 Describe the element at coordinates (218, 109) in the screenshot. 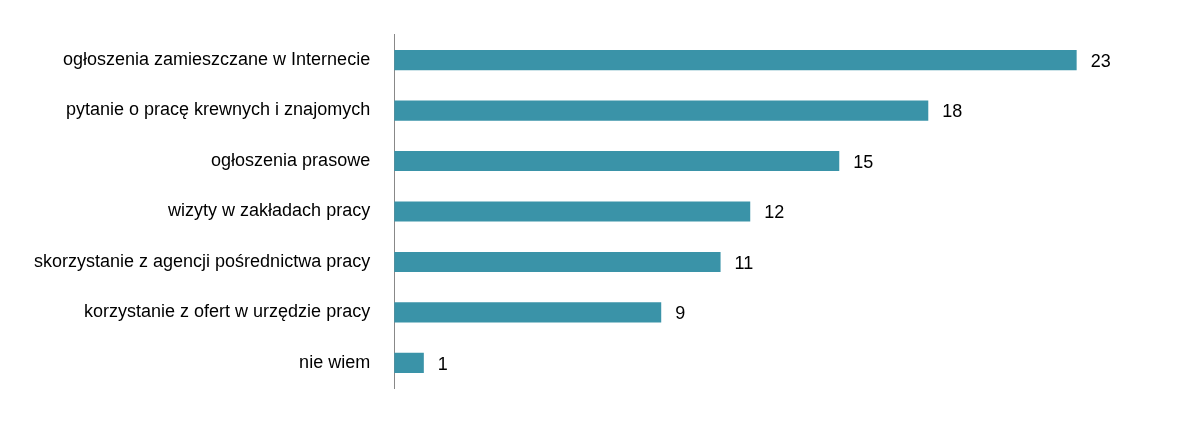

I see `y-tick-label: pytanie o pracę krewnych i znajomych` at that location.